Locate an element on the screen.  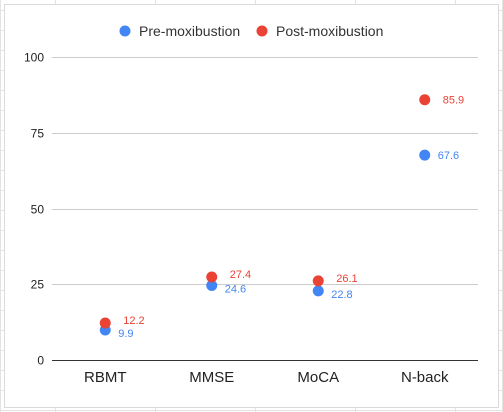
y-tick-label: 50 is located at coordinates (38, 210).